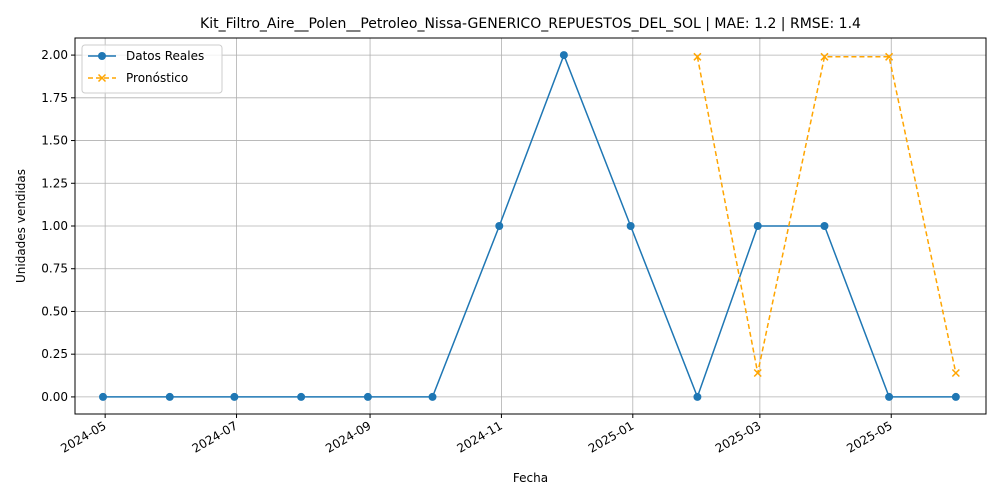 The height and width of the screenshot is (500, 1000). I want to click on y-tick-label: 1.75, so click(54, 98).